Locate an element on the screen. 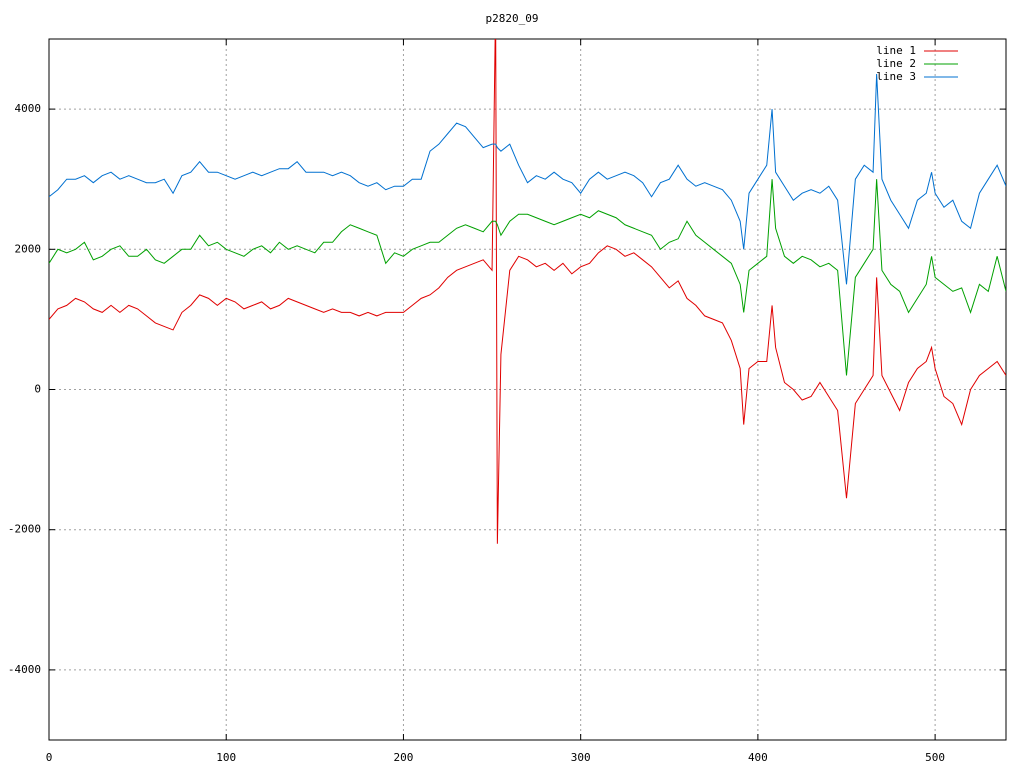  y-tick-label: 4000 is located at coordinates (28, 108).